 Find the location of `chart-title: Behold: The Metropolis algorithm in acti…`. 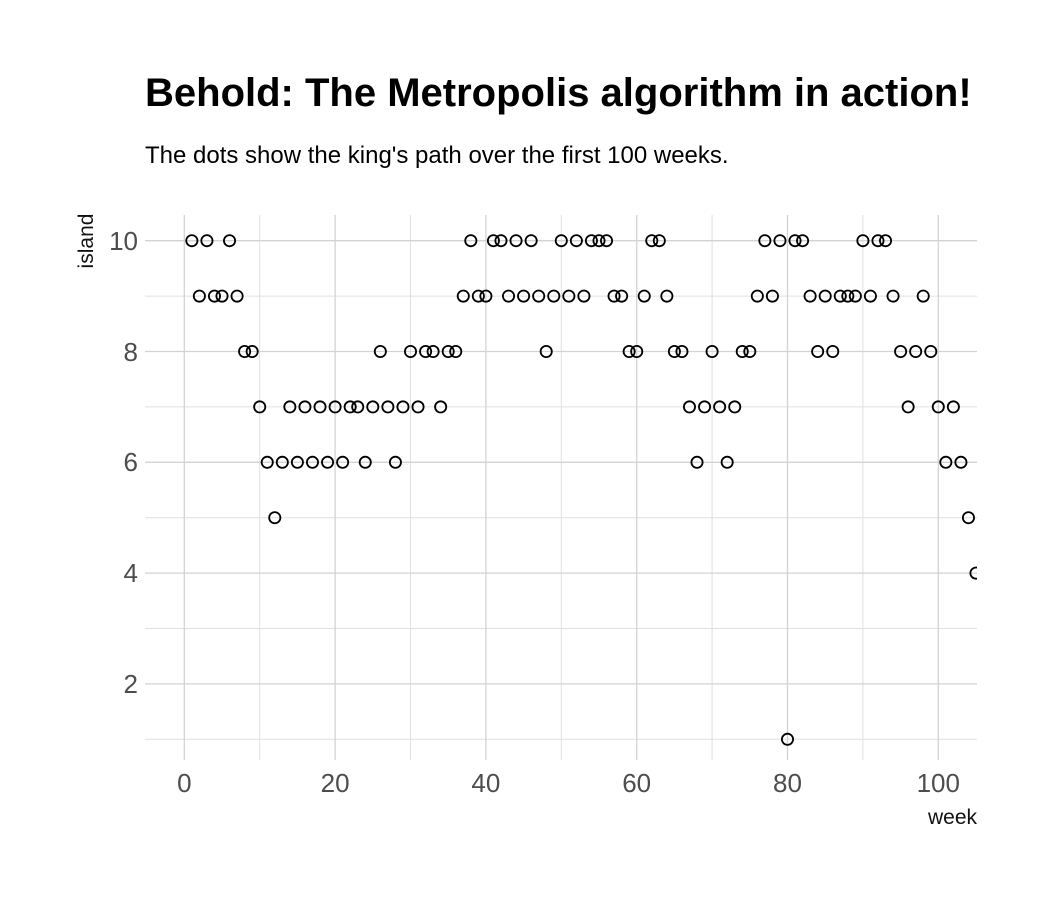

chart-title: Behold: The Metropolis algorithm in acti… is located at coordinates (558, 93).